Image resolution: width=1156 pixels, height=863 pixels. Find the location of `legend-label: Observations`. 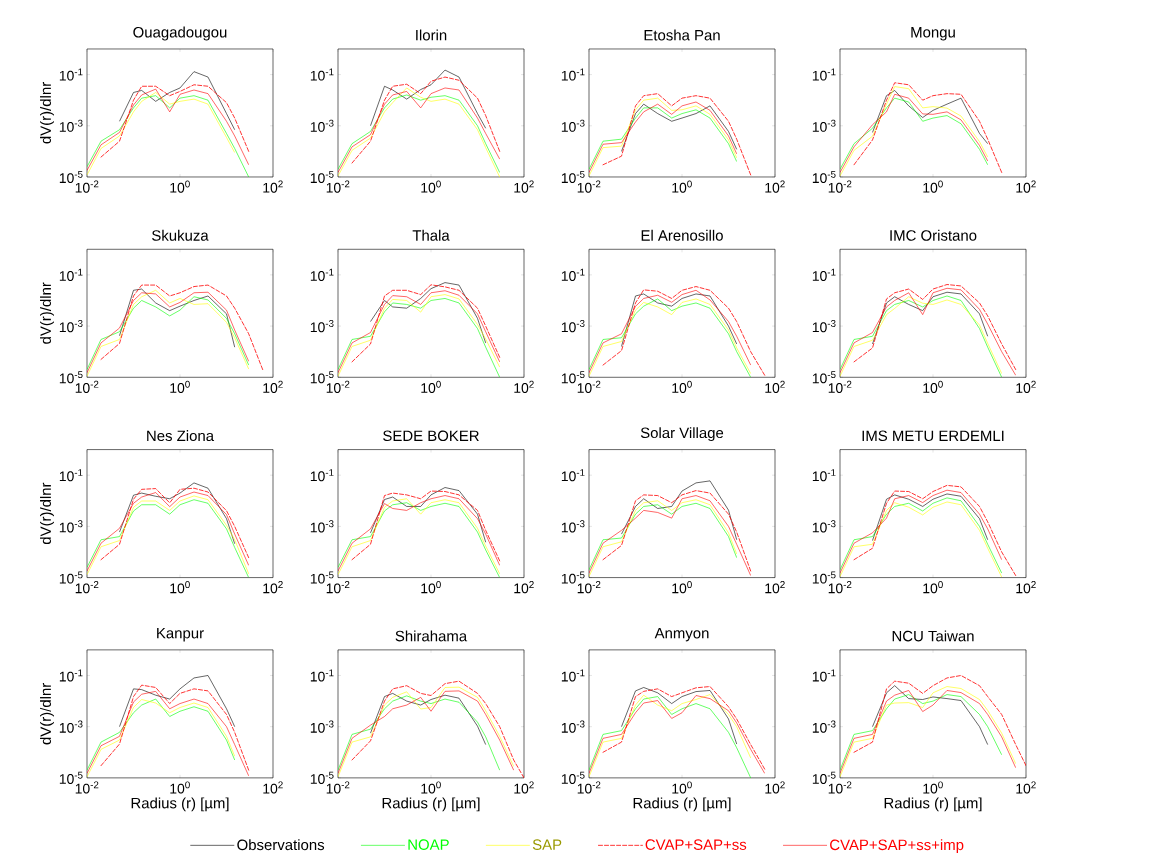

legend-label: Observations is located at coordinates (281, 845).